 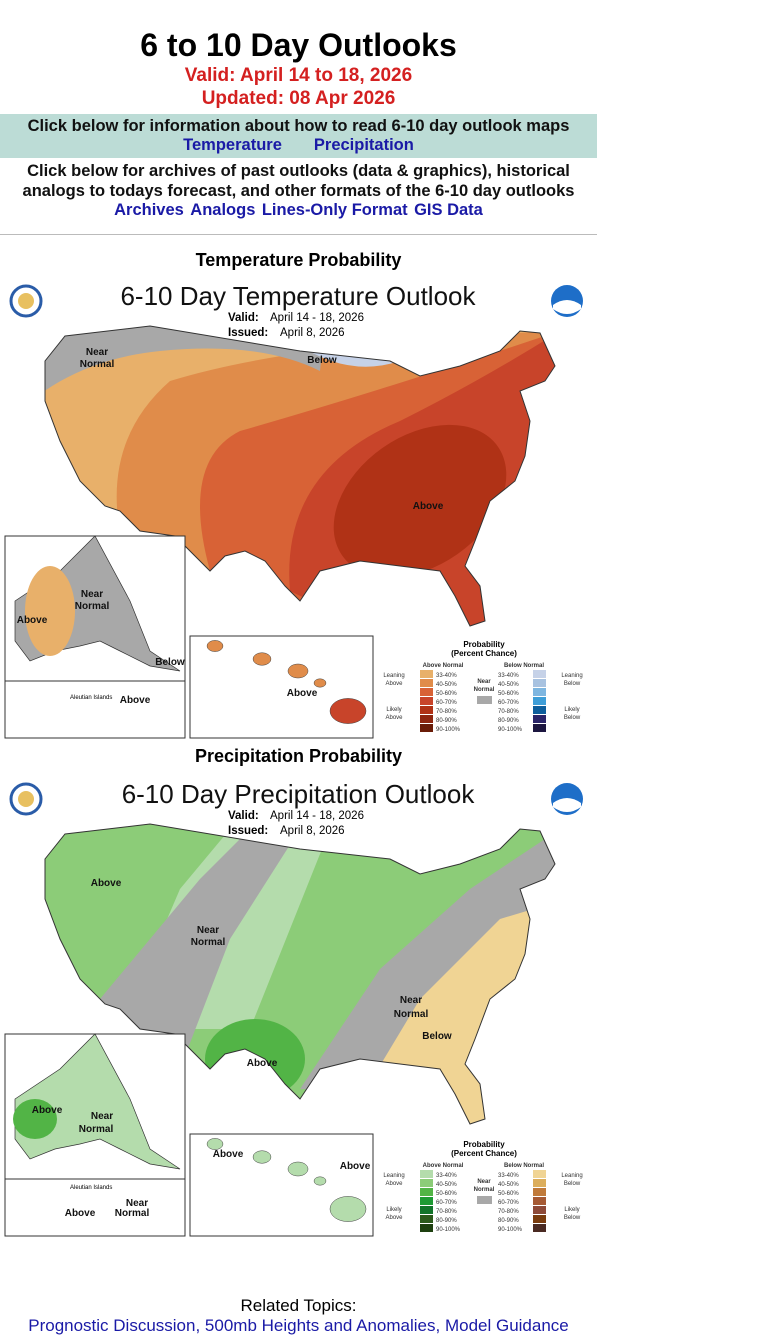 I want to click on noaa-logo, so click(x=567, y=301).